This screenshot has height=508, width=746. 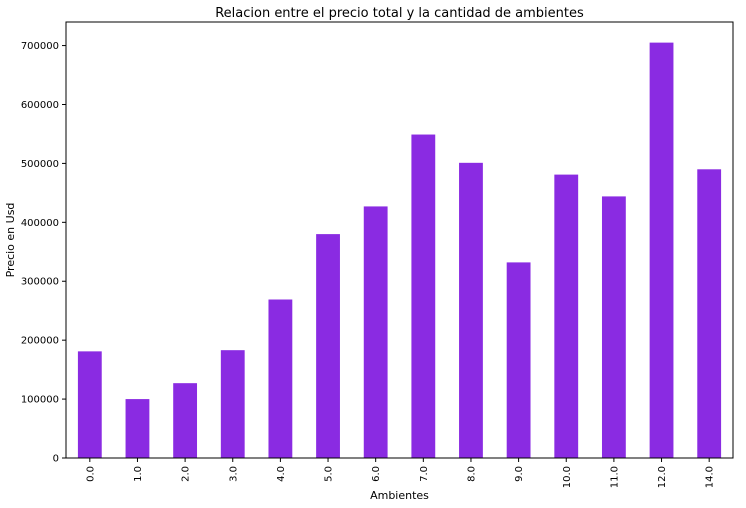 I want to click on y-tick-label: 0, so click(x=56, y=459).